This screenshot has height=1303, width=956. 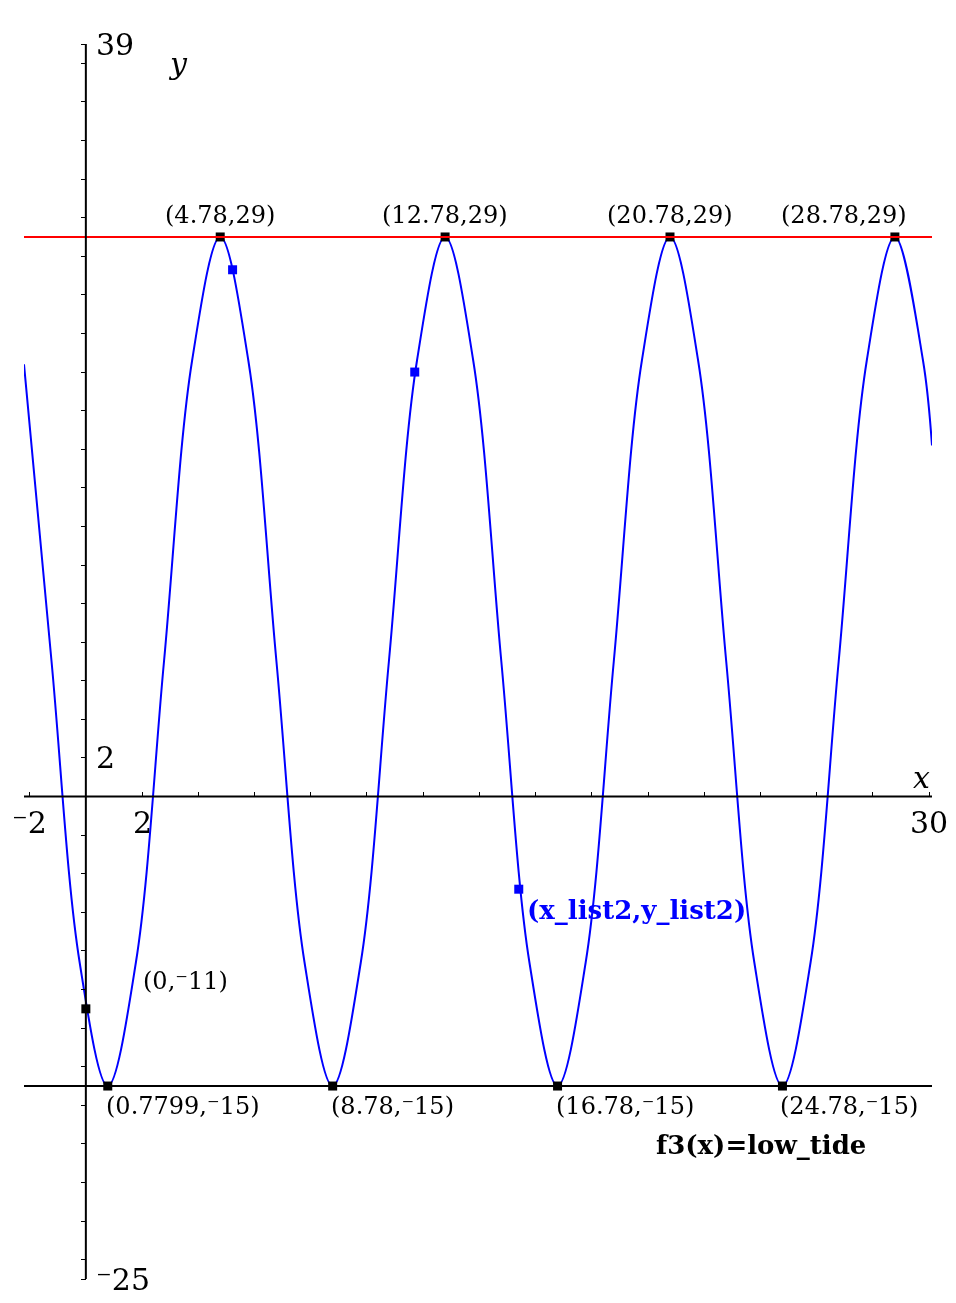 I want to click on y-axis-title: y, so click(x=178, y=63).